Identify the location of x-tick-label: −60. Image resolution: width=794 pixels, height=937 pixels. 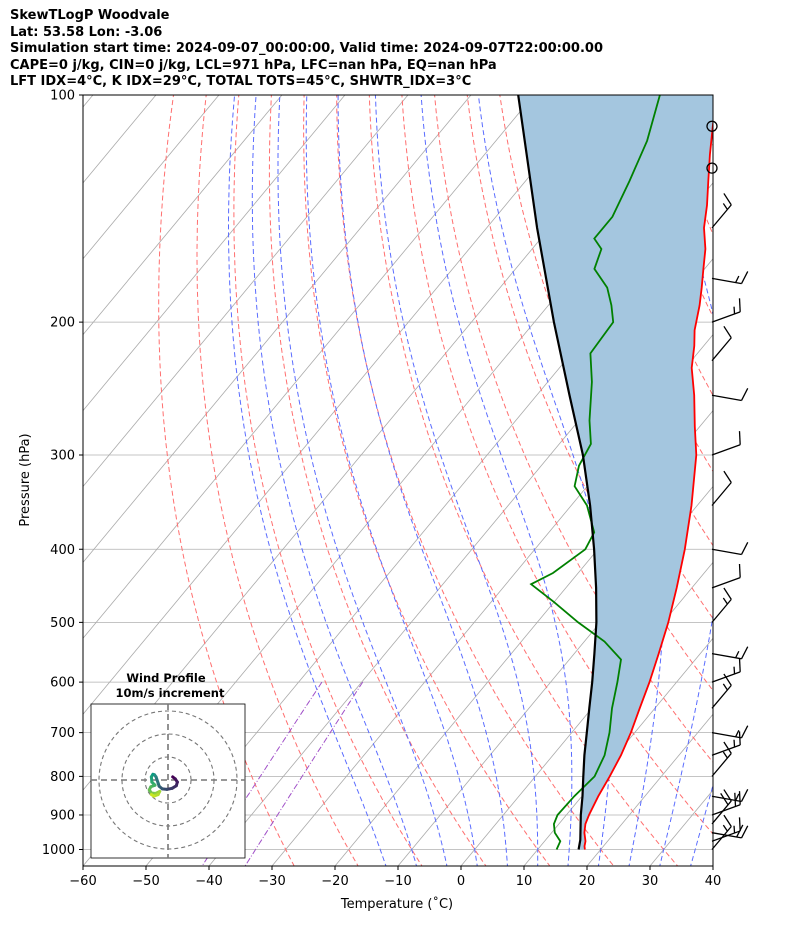
(82, 881).